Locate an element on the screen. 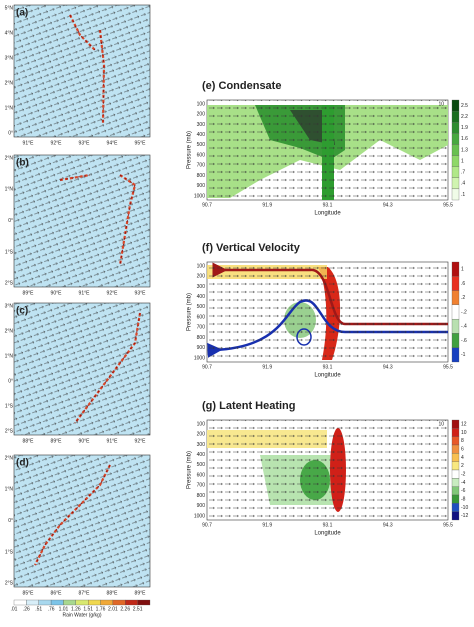 Image resolution: width=474 pixels, height=627 pixels. colorbar-tick-label: -4 is located at coordinates (463, 483).